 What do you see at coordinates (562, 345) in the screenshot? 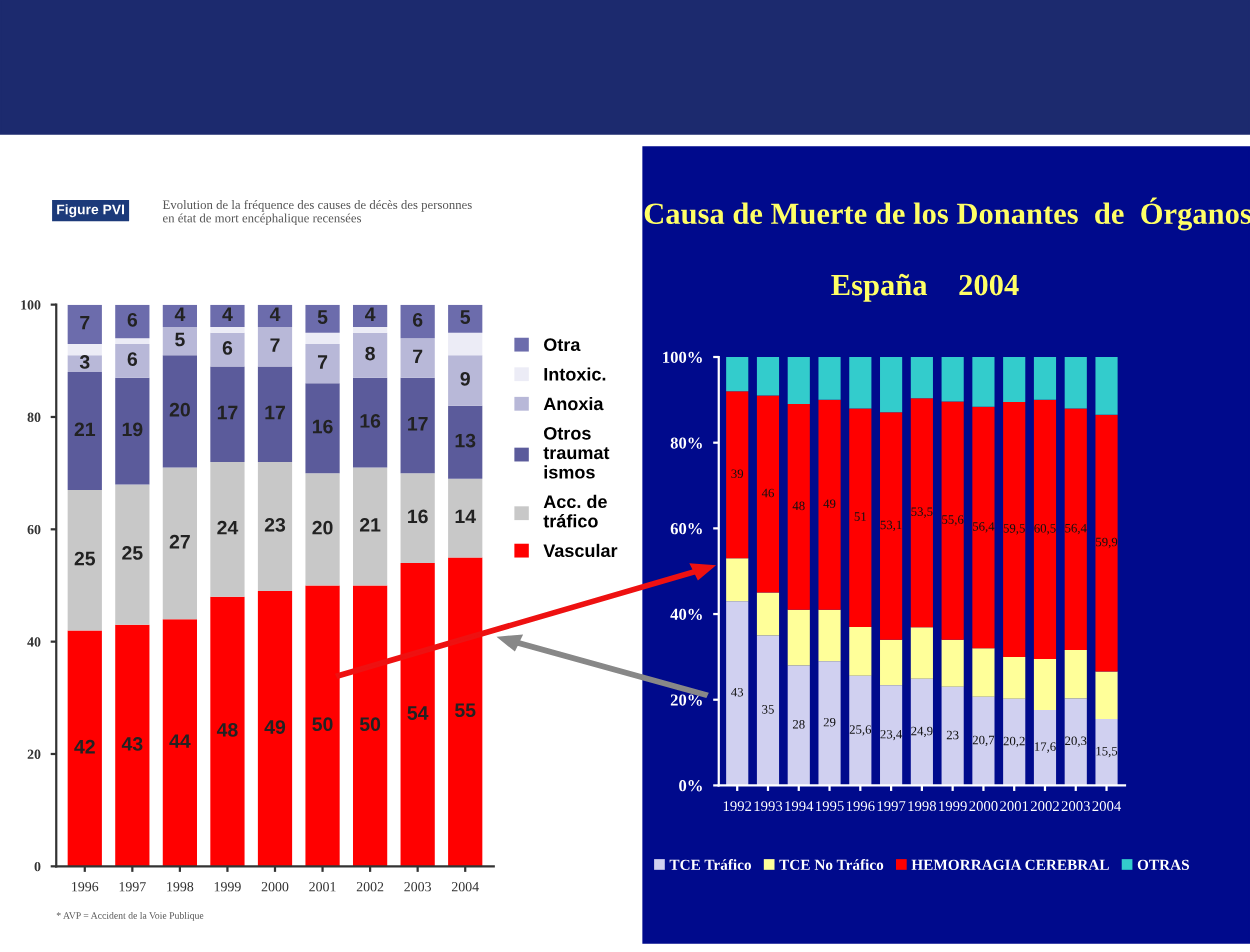
I see `legend-label: Otra` at bounding box center [562, 345].